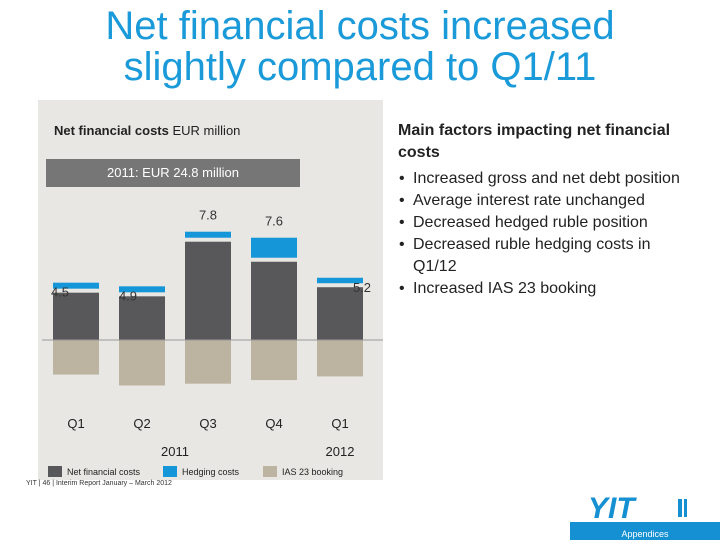  What do you see at coordinates (111, 130) in the screenshot?
I see `chart-title-label: Net financial costs` at bounding box center [111, 130].